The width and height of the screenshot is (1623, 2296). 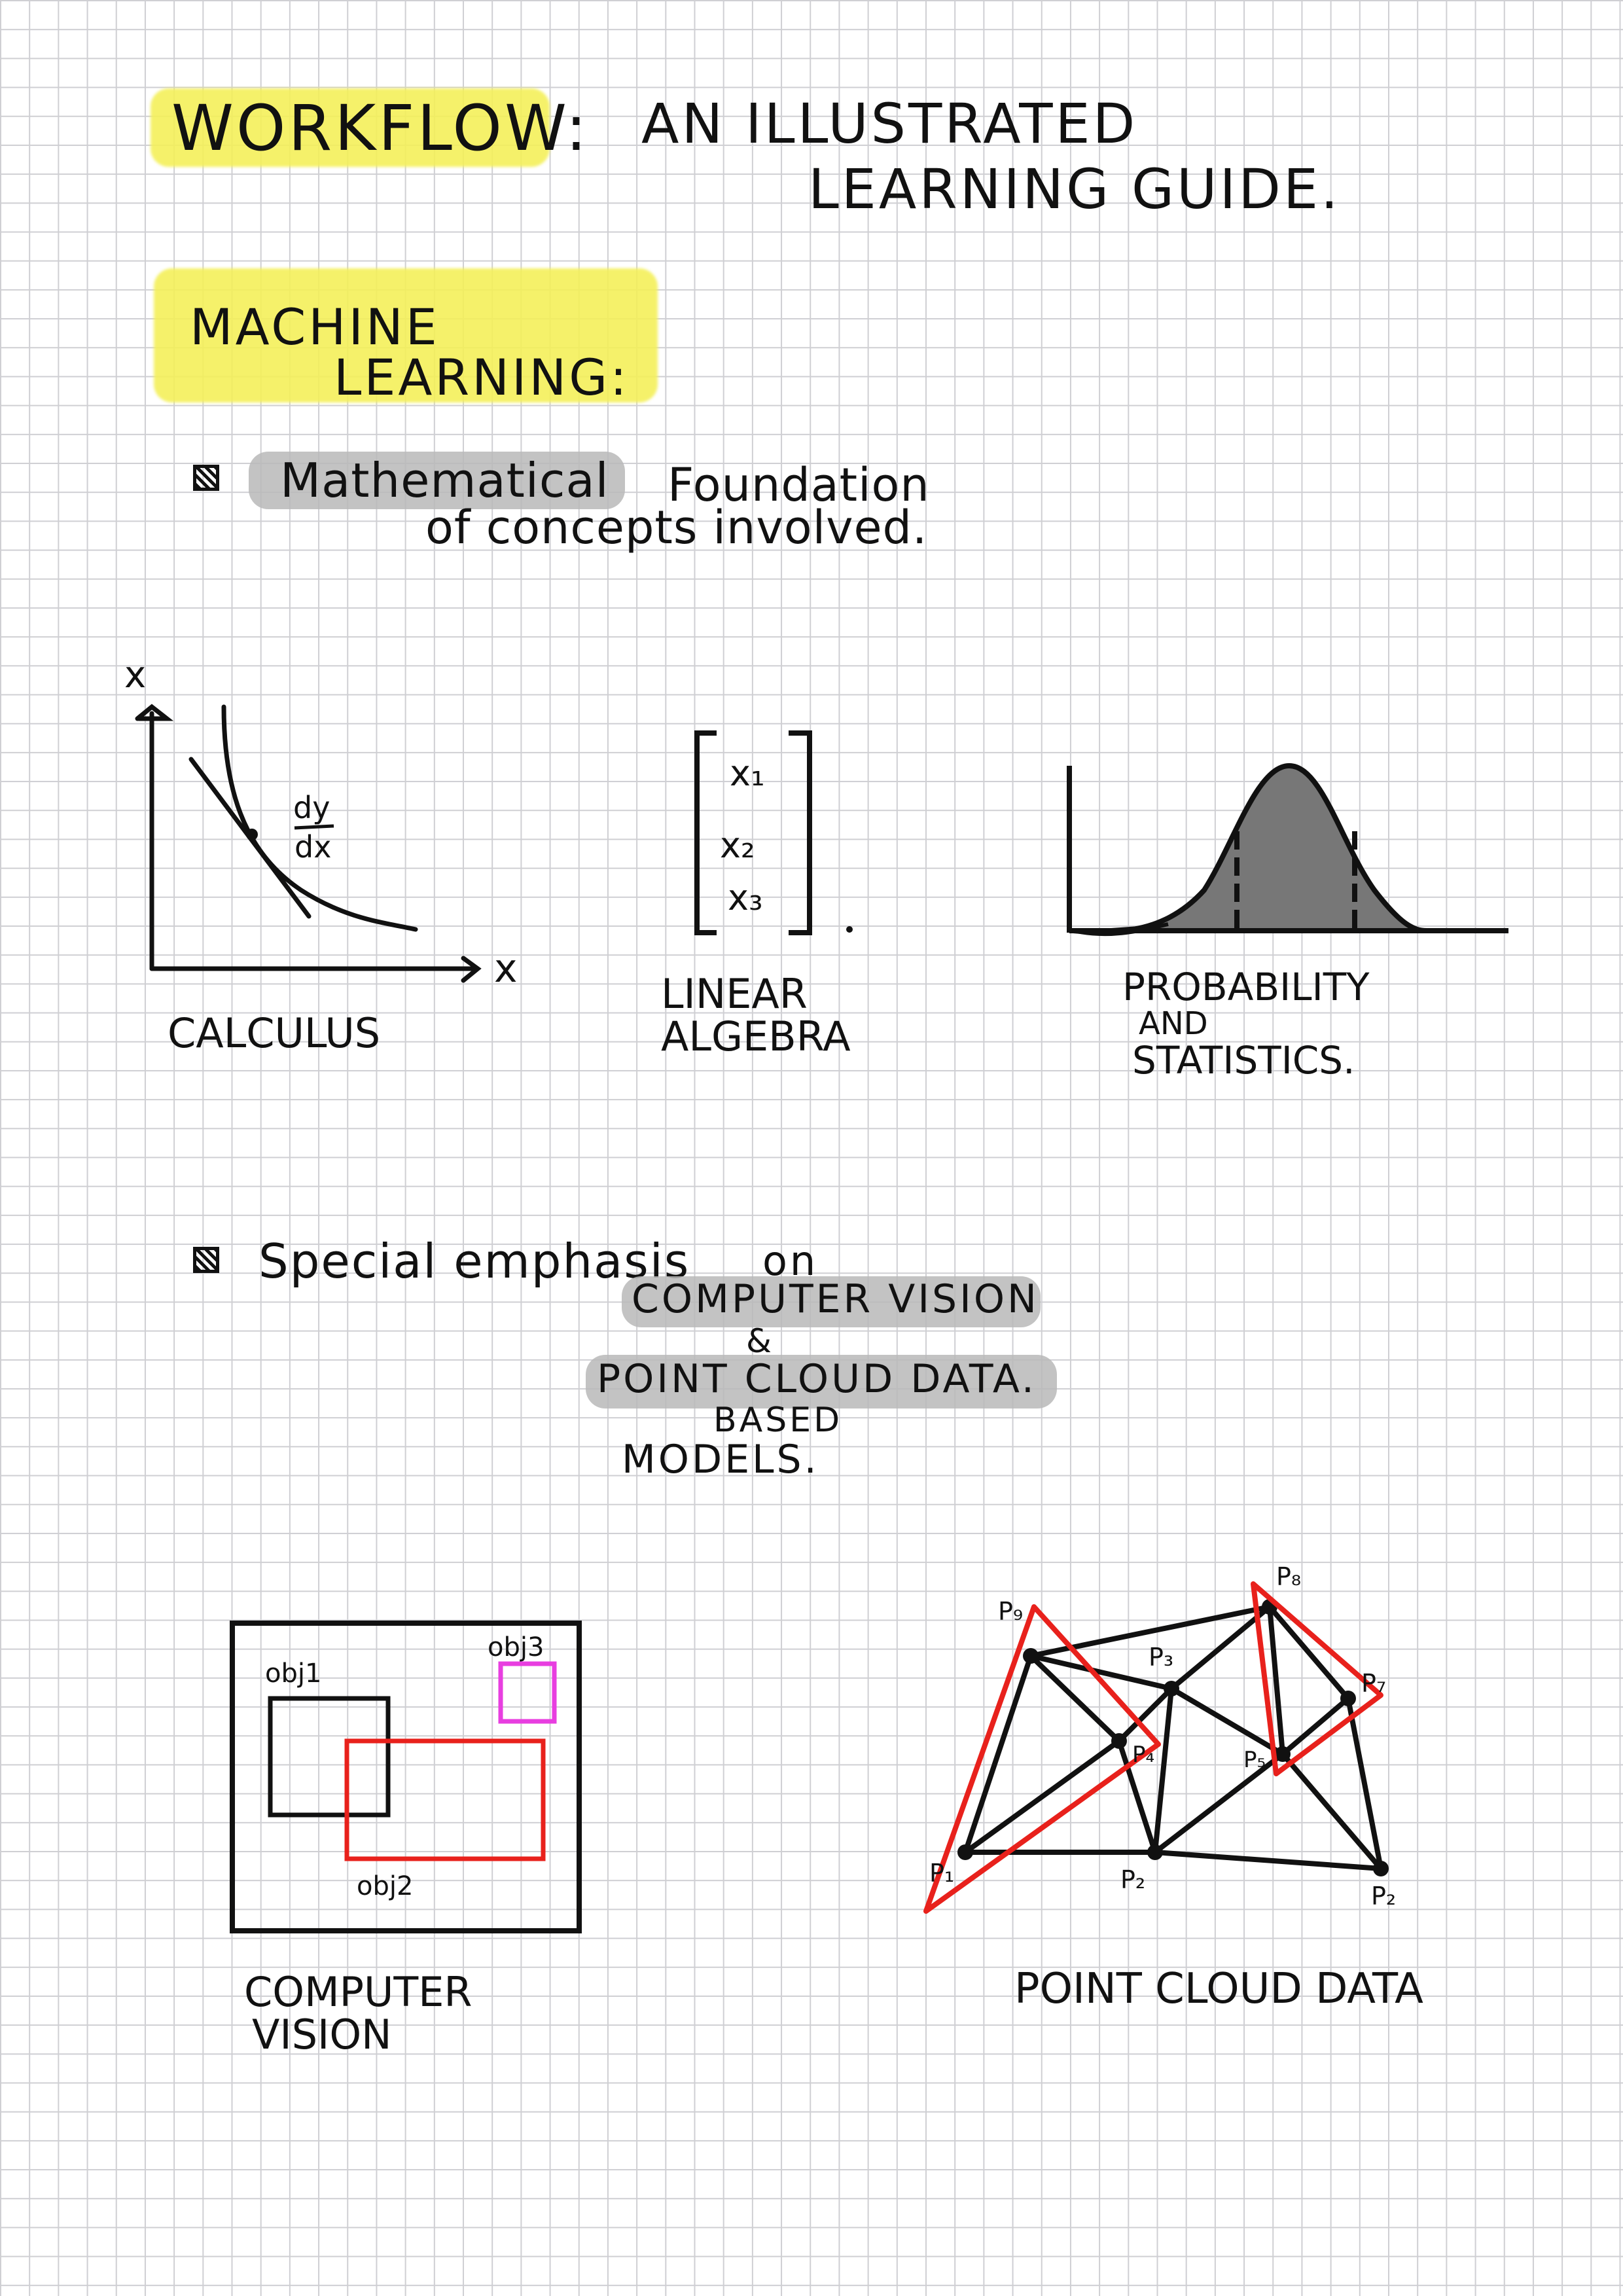 What do you see at coordinates (799, 485) in the screenshot?
I see `bullet1-foundation: Foundation` at bounding box center [799, 485].